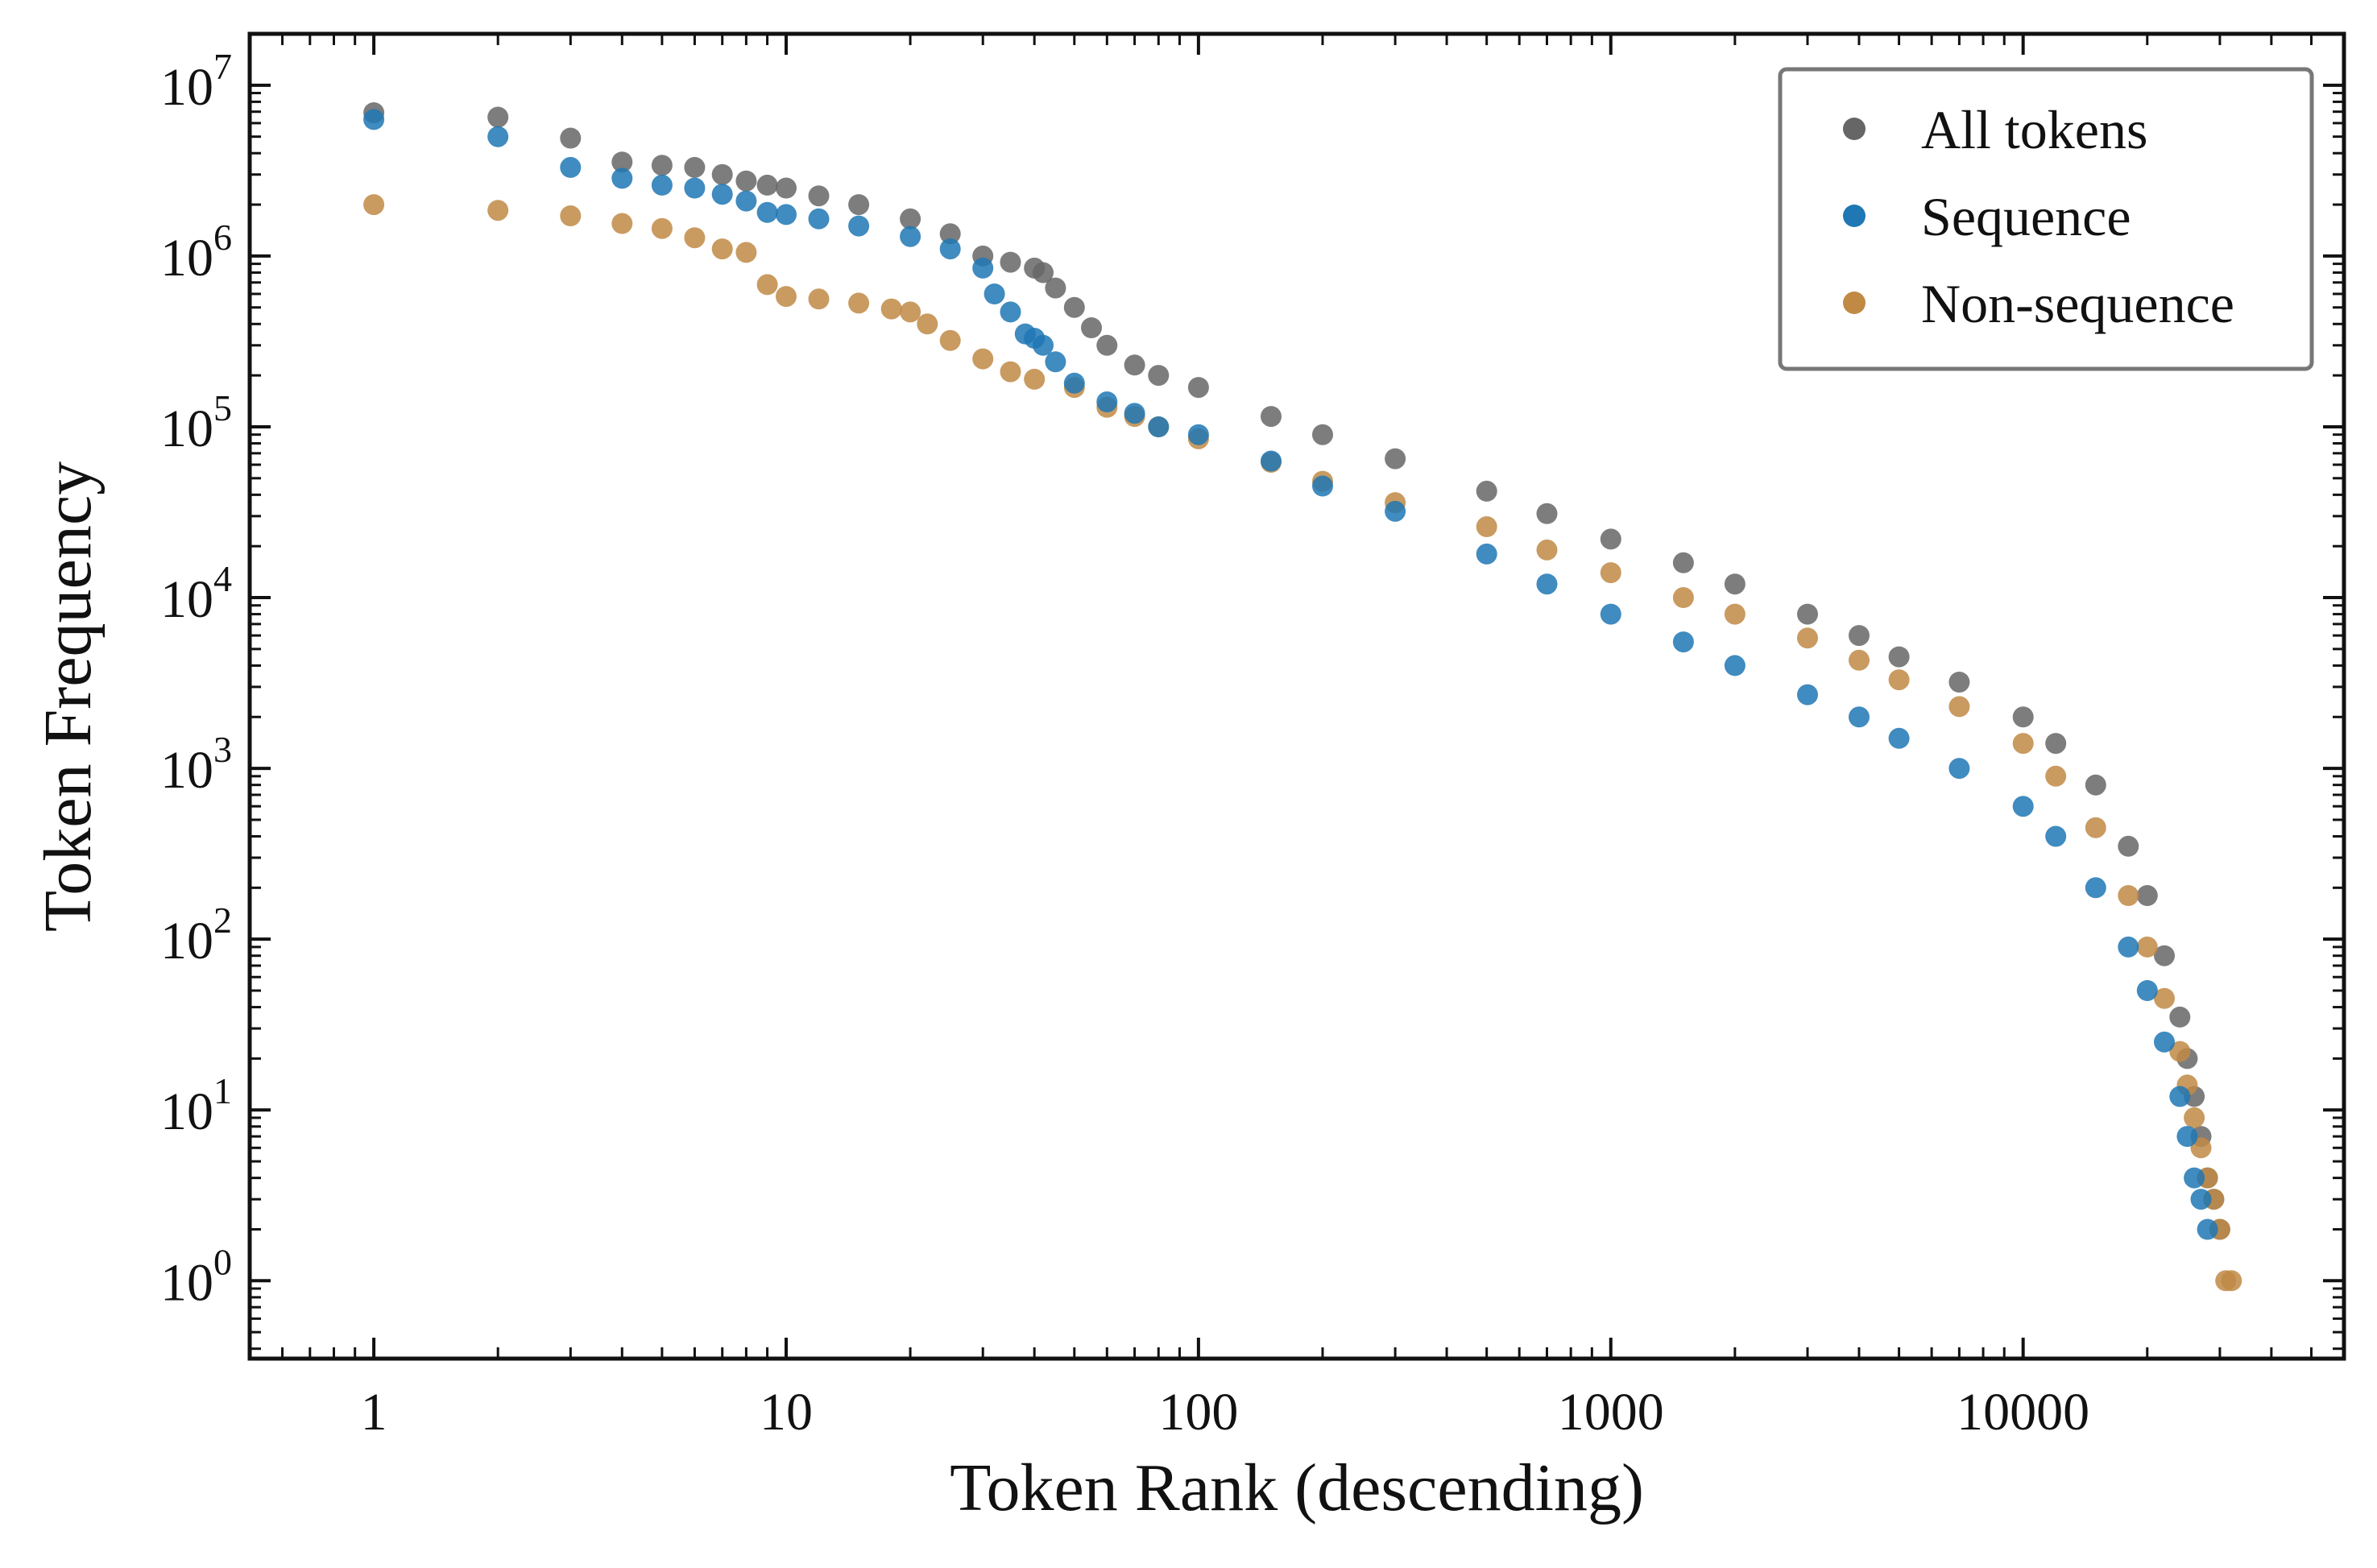 The image size is (2377, 1568). I want to click on legend-box, so click(2046, 219).